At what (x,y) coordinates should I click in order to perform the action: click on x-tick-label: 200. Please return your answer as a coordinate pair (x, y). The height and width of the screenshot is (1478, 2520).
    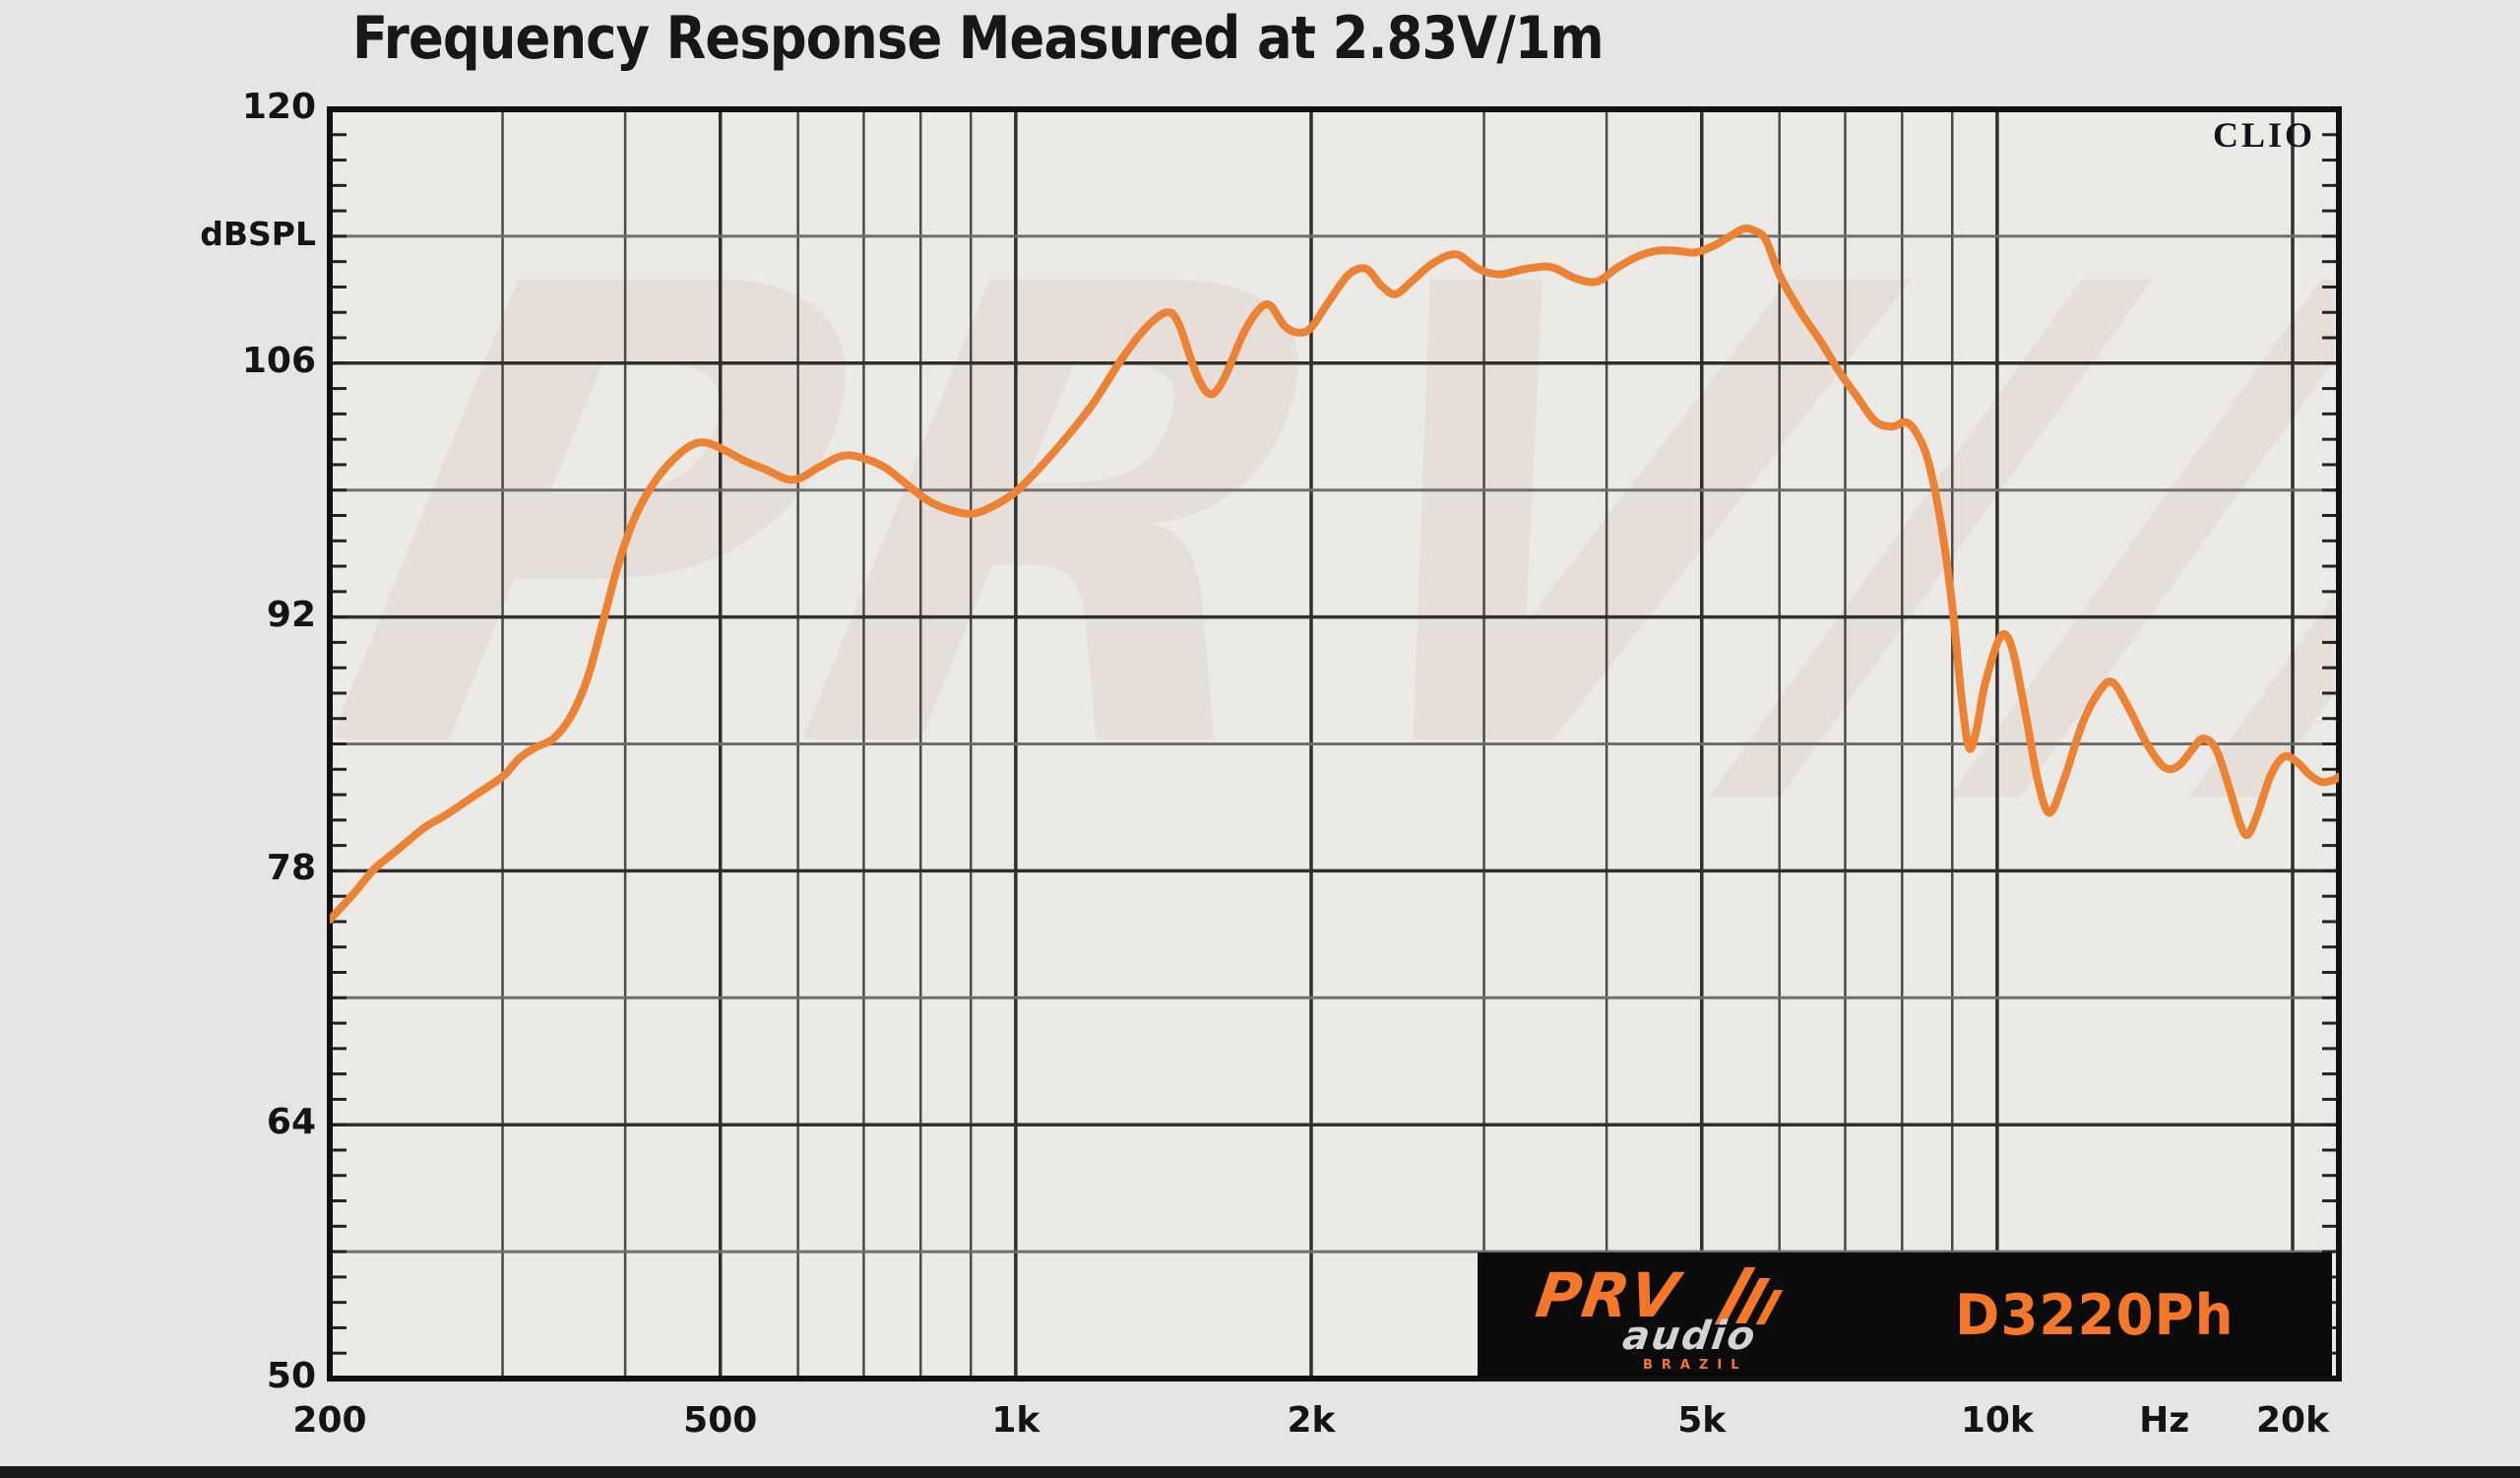
    Looking at the image, I should click on (329, 1420).